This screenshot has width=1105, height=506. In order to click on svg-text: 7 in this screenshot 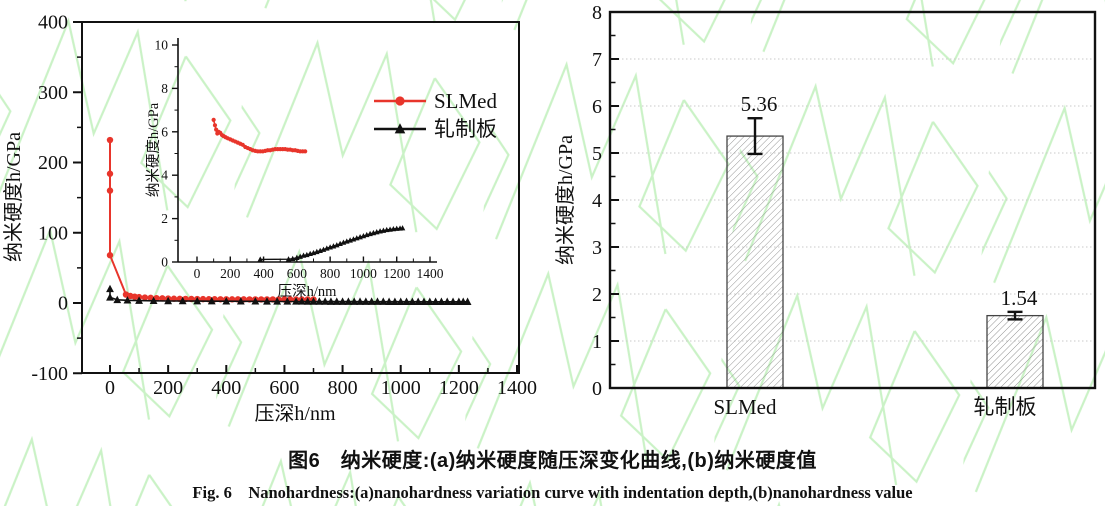, I will do `click(597, 60)`.